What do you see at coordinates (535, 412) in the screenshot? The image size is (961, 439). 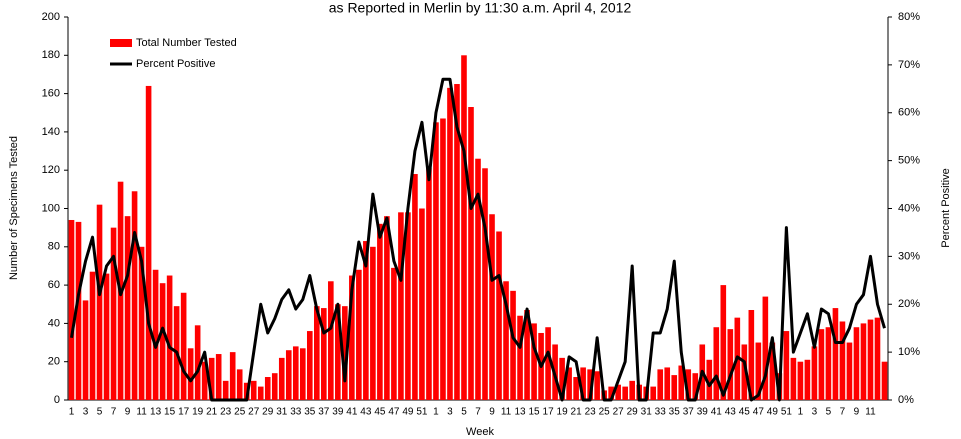 I see `x-tick-label: 15` at bounding box center [535, 412].